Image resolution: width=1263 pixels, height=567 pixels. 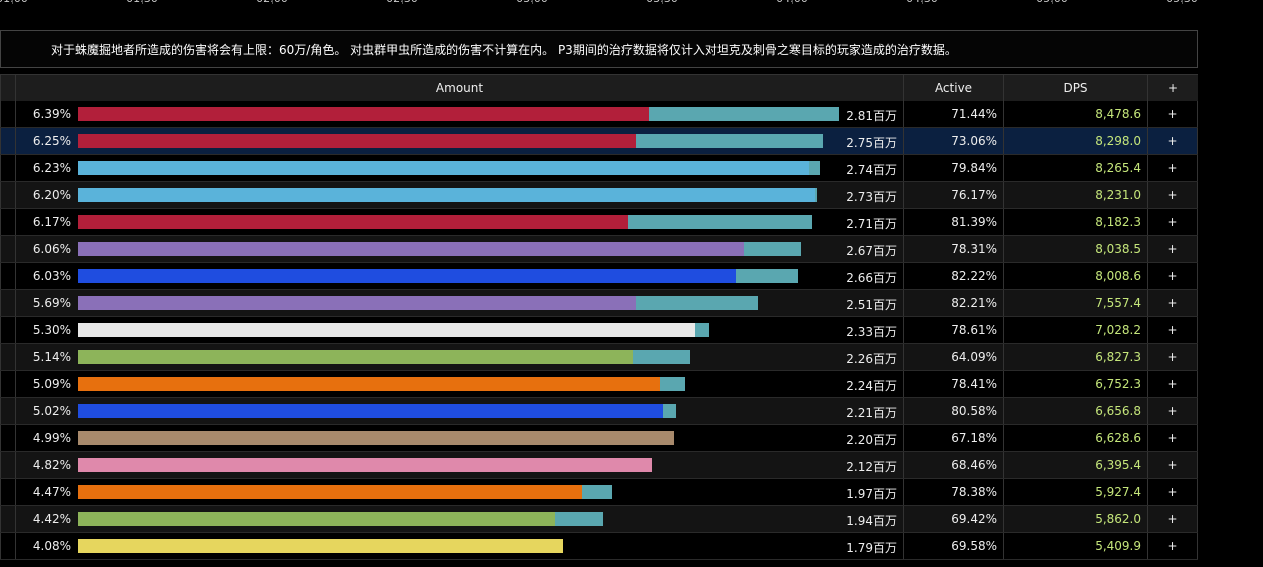 What do you see at coordinates (871, 359) in the screenshot?
I see `amount: 2.26百万` at bounding box center [871, 359].